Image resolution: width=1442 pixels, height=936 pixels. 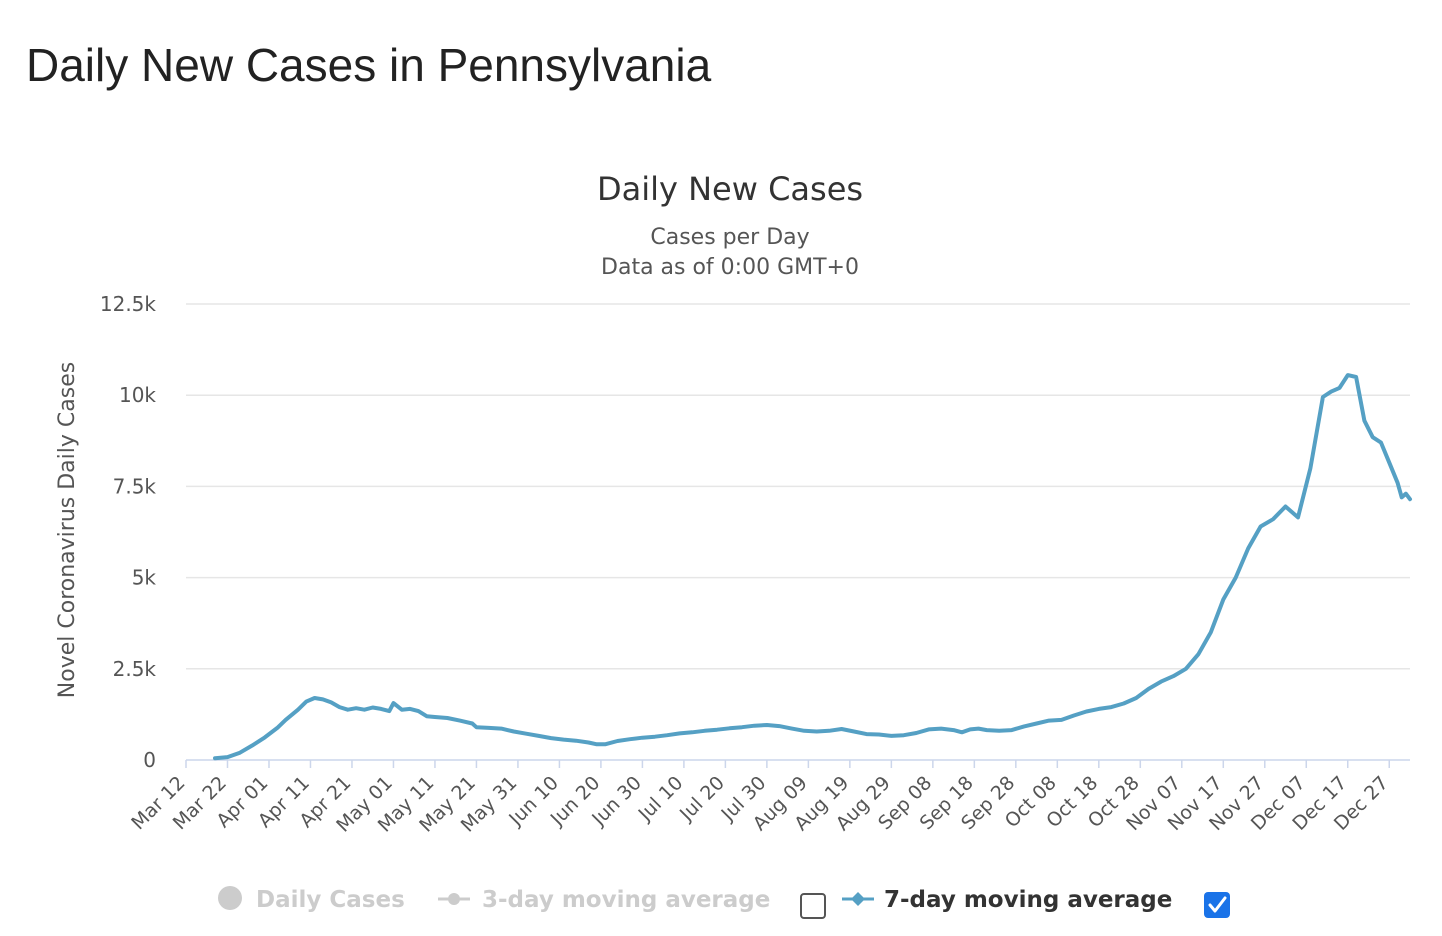 I want to click on legend-label-3-day-average: 3-day moving average, so click(x=626, y=900).